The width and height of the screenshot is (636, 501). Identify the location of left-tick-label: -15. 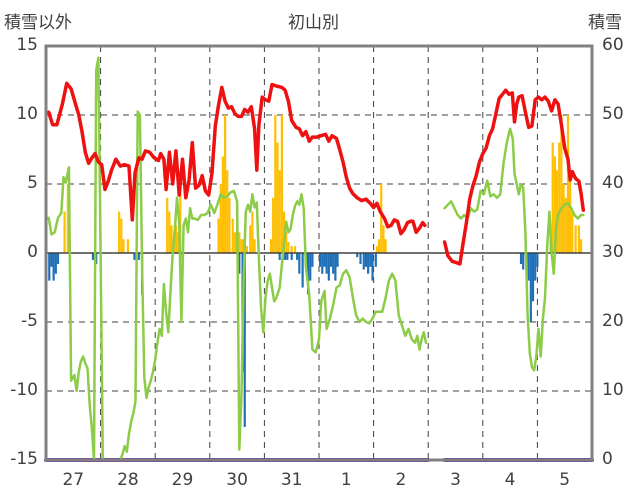
(24, 459).